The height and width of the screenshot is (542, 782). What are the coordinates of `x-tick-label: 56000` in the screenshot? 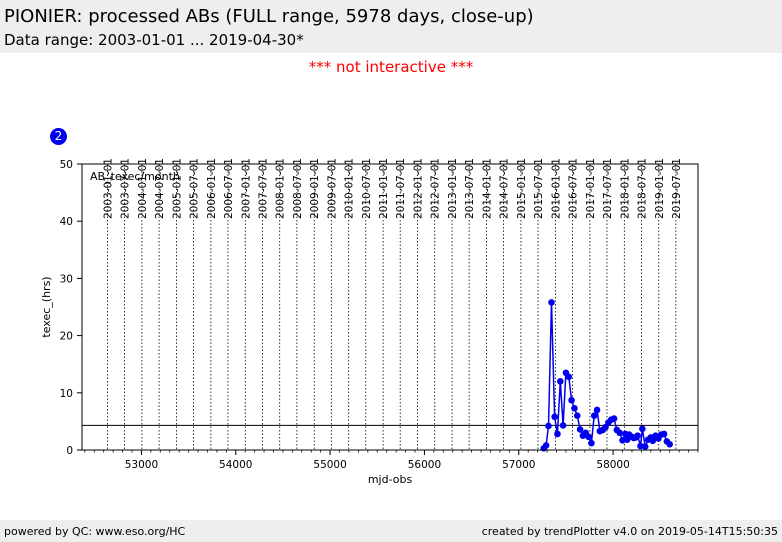 It's located at (424, 465).